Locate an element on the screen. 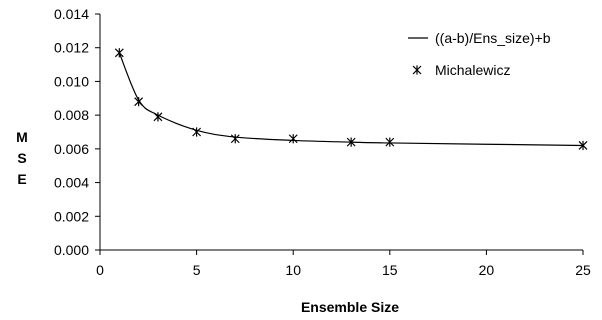  legend-asterisk-icon is located at coordinates (417, 70).